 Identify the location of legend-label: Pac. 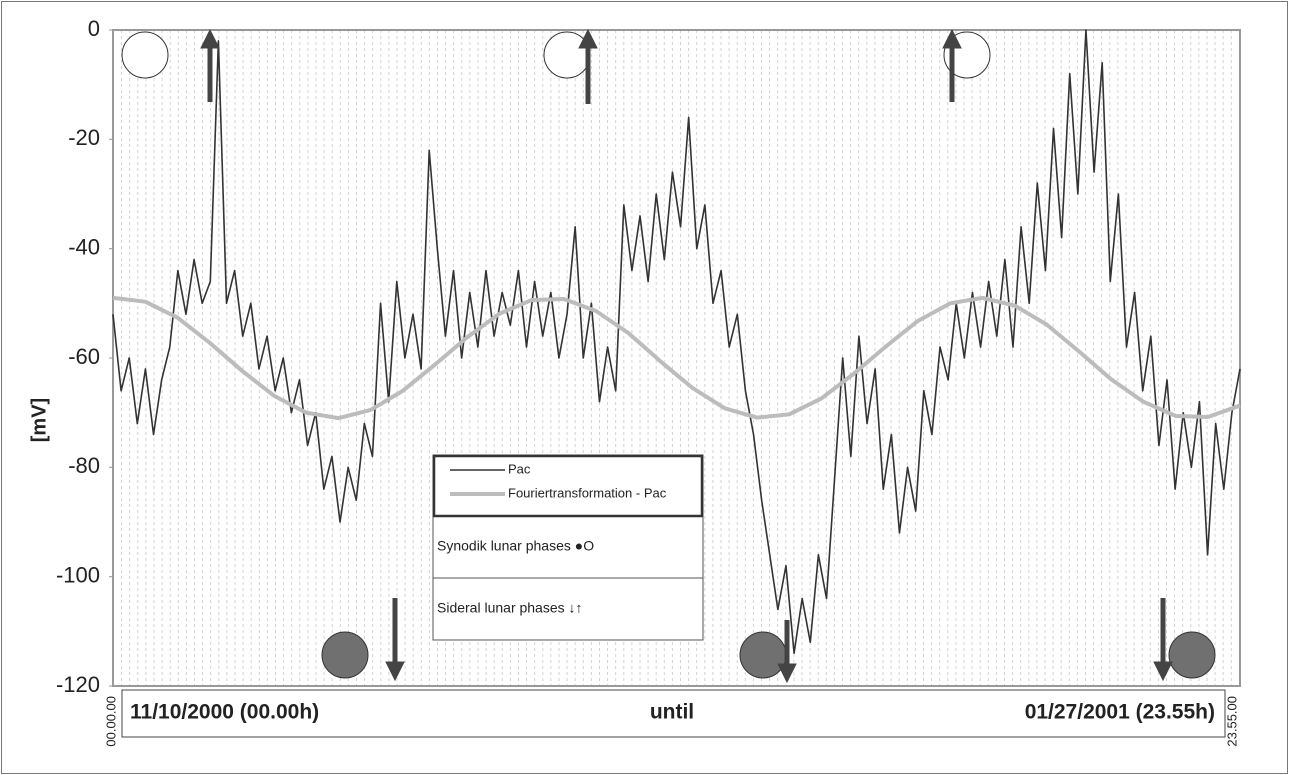
(519, 468).